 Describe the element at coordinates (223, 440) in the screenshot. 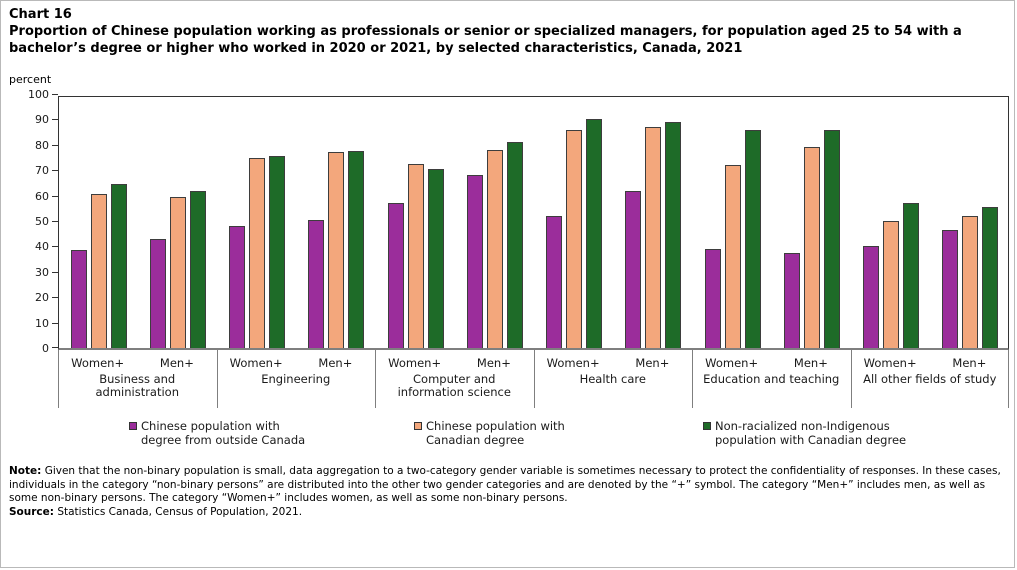

I see `legend-label-line: degree from outside Canada` at that location.